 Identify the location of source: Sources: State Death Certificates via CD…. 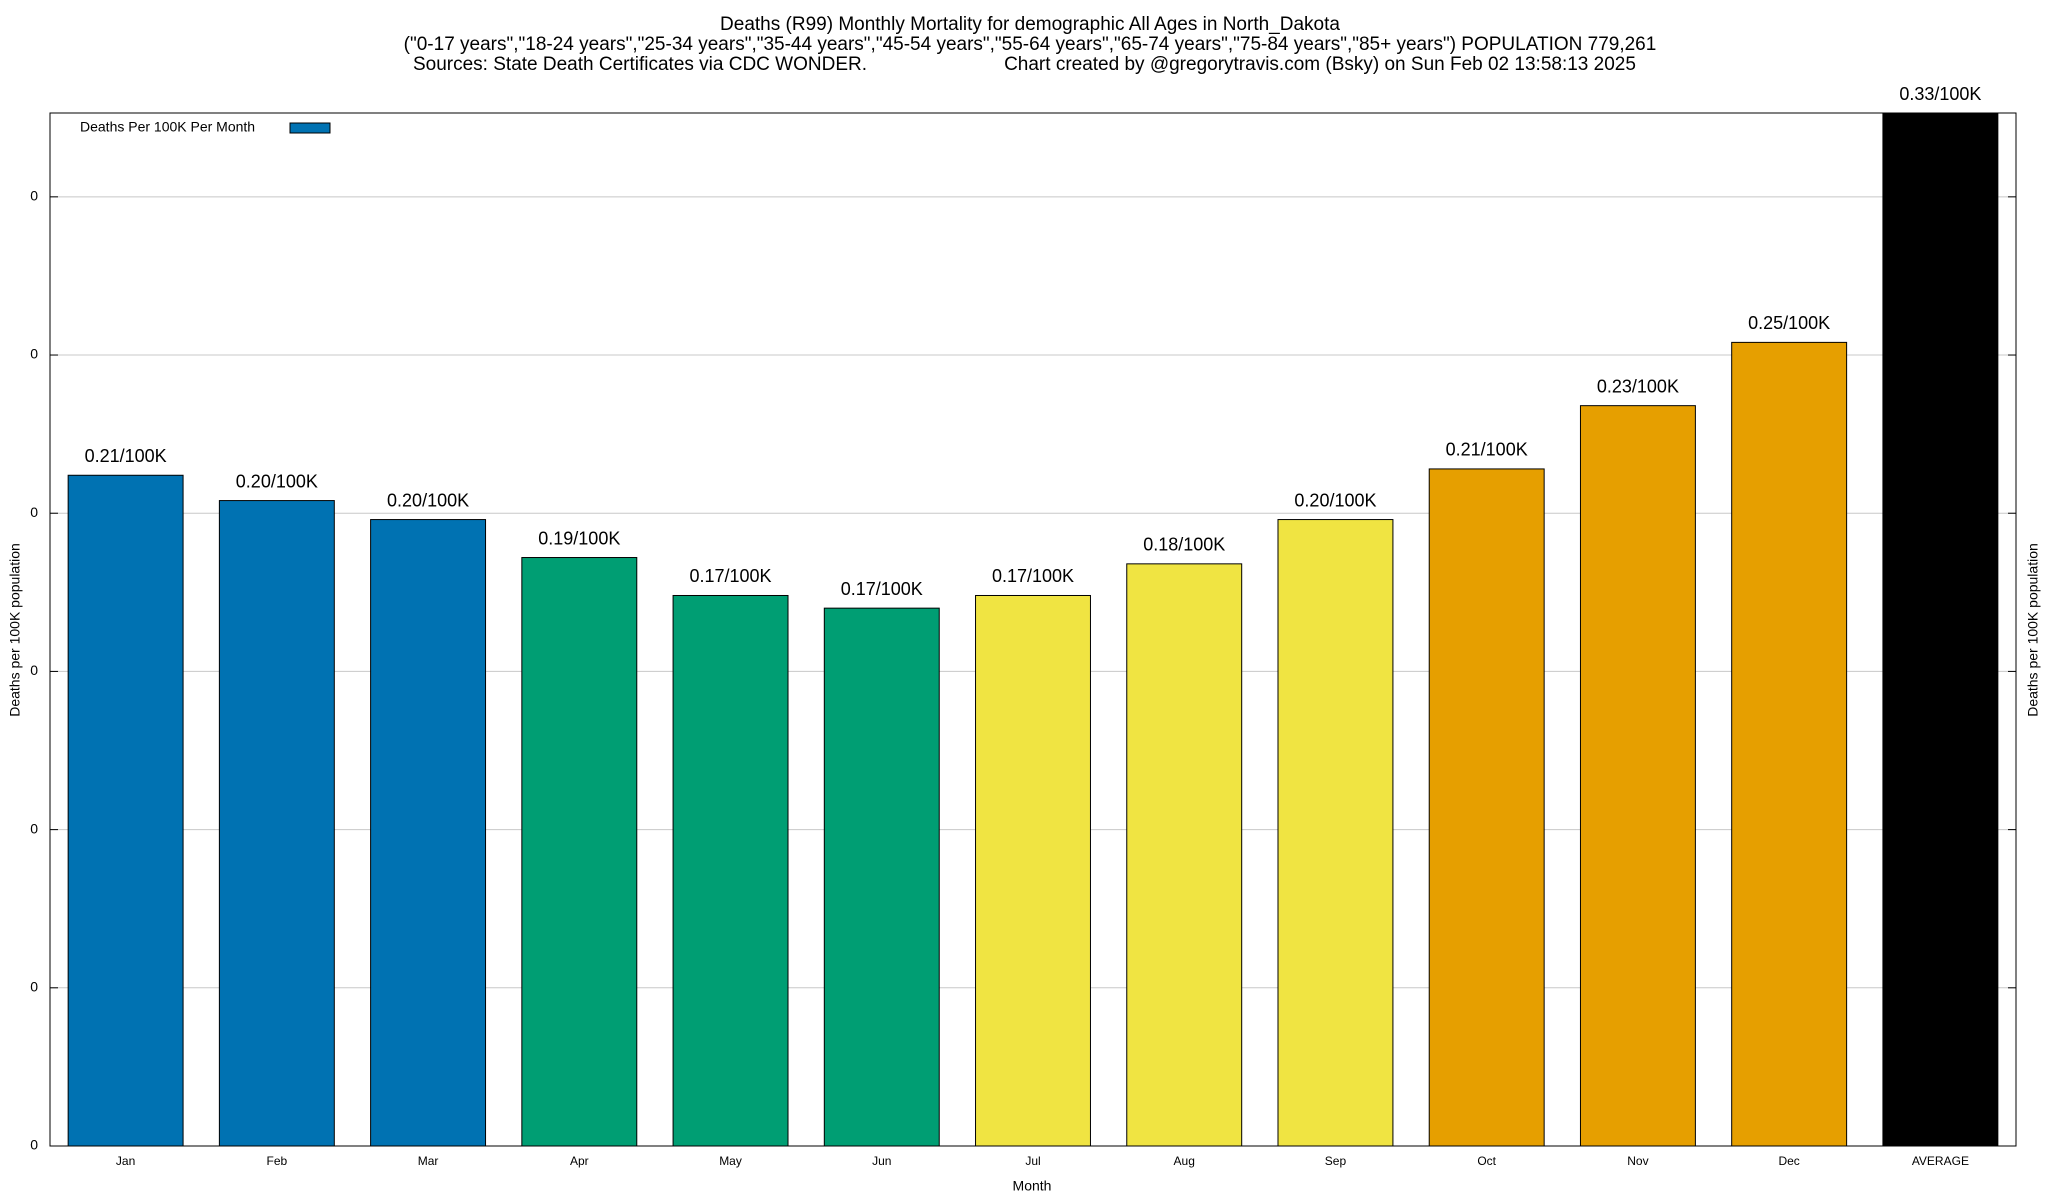
(640, 64).